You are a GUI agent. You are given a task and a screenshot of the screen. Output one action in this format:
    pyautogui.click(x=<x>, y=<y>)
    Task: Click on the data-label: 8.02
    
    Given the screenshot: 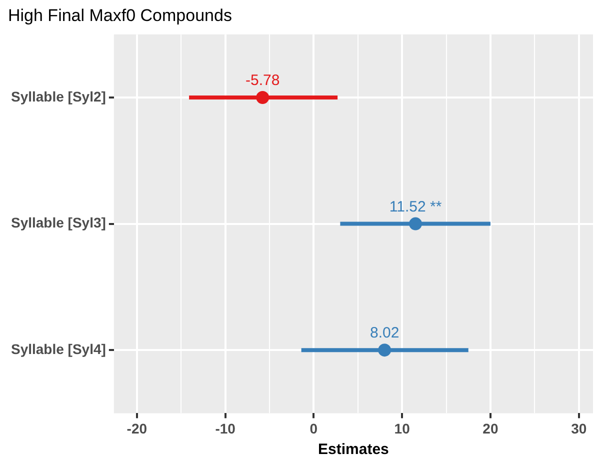 What is the action you would take?
    pyautogui.click(x=385, y=333)
    